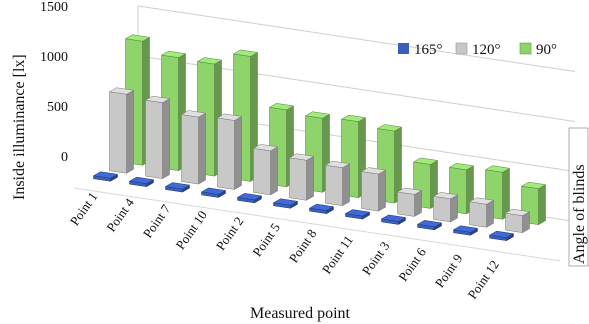 Image resolution: width=589 pixels, height=324 pixels. Describe the element at coordinates (84, 208) in the screenshot. I see `category-label-point-1: Point 1` at that location.